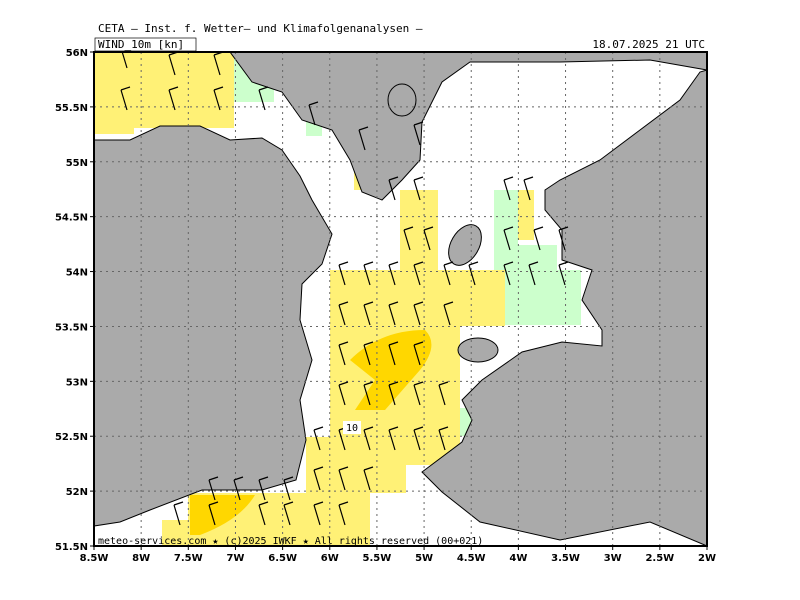  Describe the element at coordinates (77, 492) in the screenshot. I see `lat-label: 52N` at that location.